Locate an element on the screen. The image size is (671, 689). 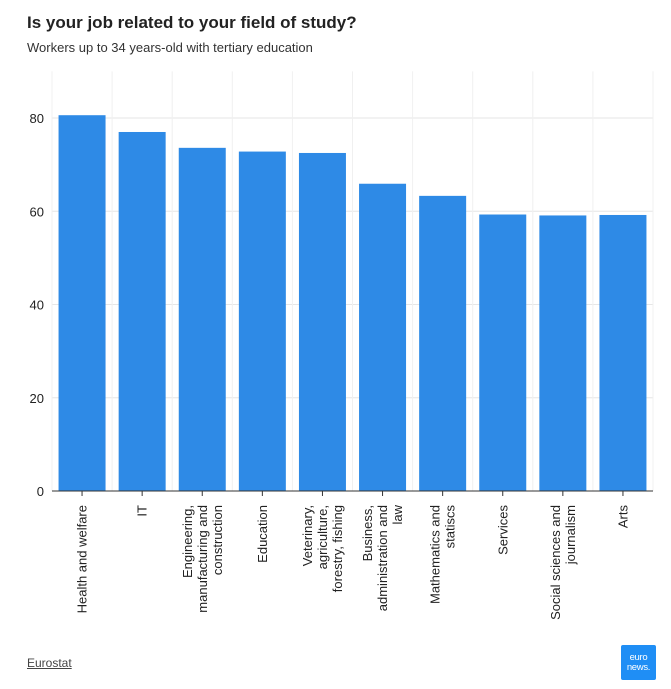
y-tick-label: 60 is located at coordinates (37, 211).